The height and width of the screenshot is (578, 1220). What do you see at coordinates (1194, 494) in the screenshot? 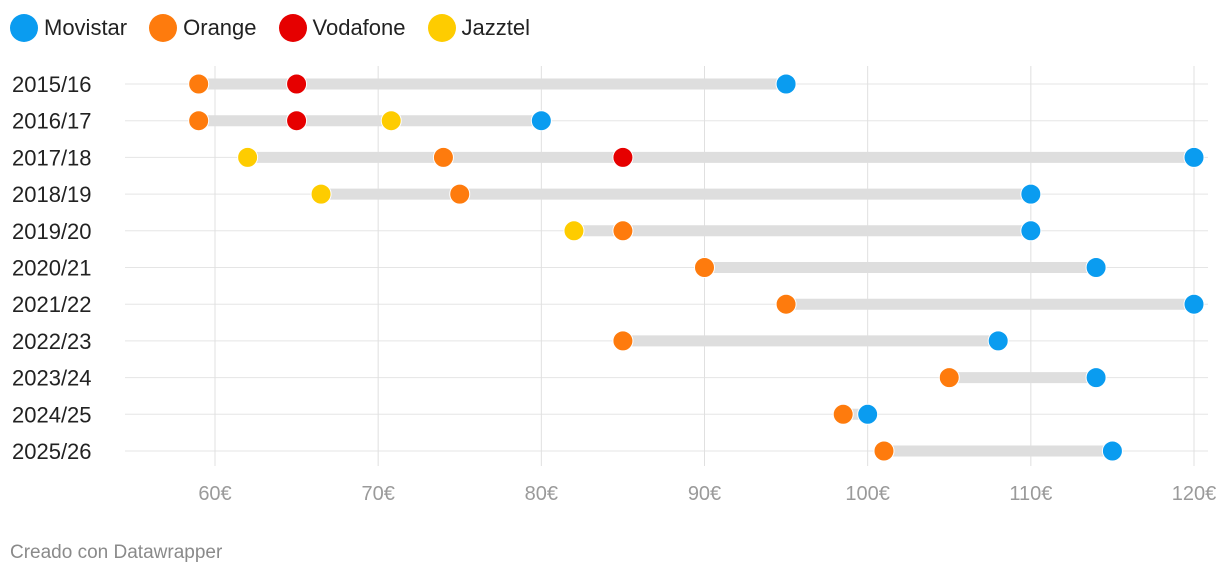
I see `x-tick-label: 120€` at bounding box center [1194, 494].